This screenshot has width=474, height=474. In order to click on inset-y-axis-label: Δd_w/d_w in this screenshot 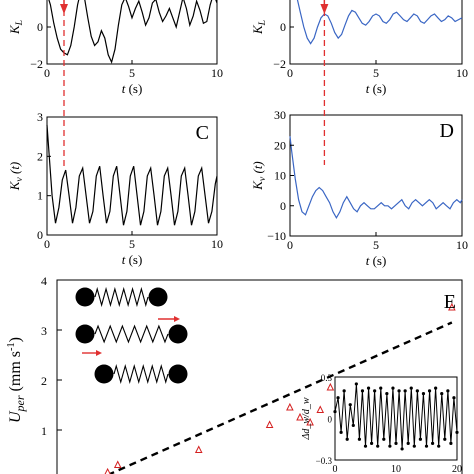, I will do `click(306, 418)`.